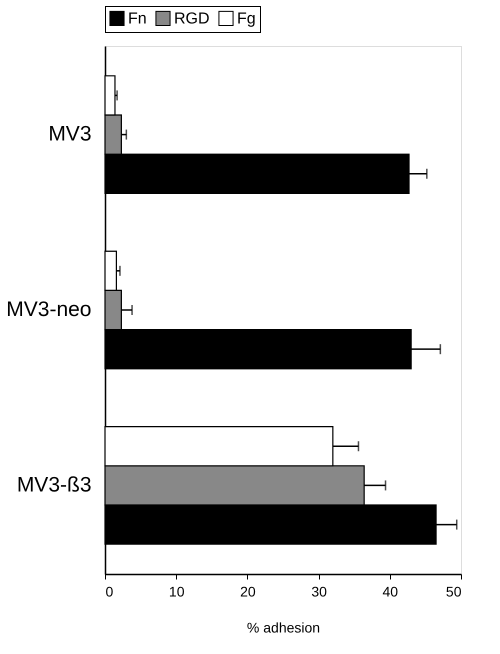 The image size is (500, 654). What do you see at coordinates (110, 592) in the screenshot?
I see `x-tick-label: 0` at bounding box center [110, 592].